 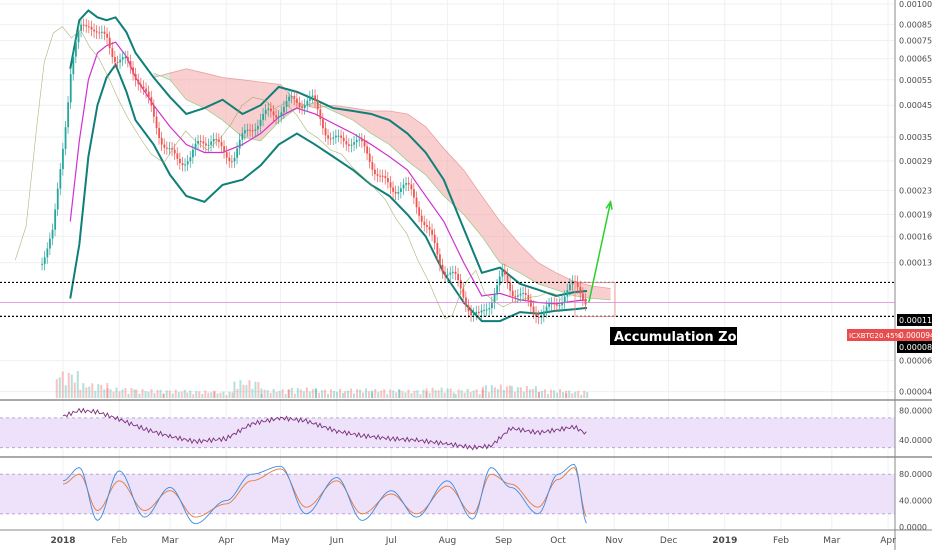 I want to click on price-tick-label: 0.0002900, so click(x=915, y=161).